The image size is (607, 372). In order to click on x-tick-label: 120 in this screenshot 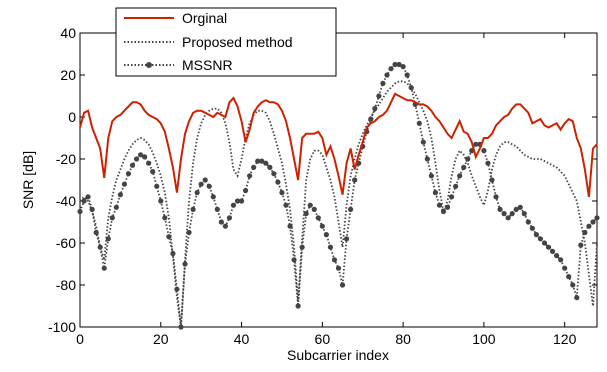, I will do `click(565, 339)`.